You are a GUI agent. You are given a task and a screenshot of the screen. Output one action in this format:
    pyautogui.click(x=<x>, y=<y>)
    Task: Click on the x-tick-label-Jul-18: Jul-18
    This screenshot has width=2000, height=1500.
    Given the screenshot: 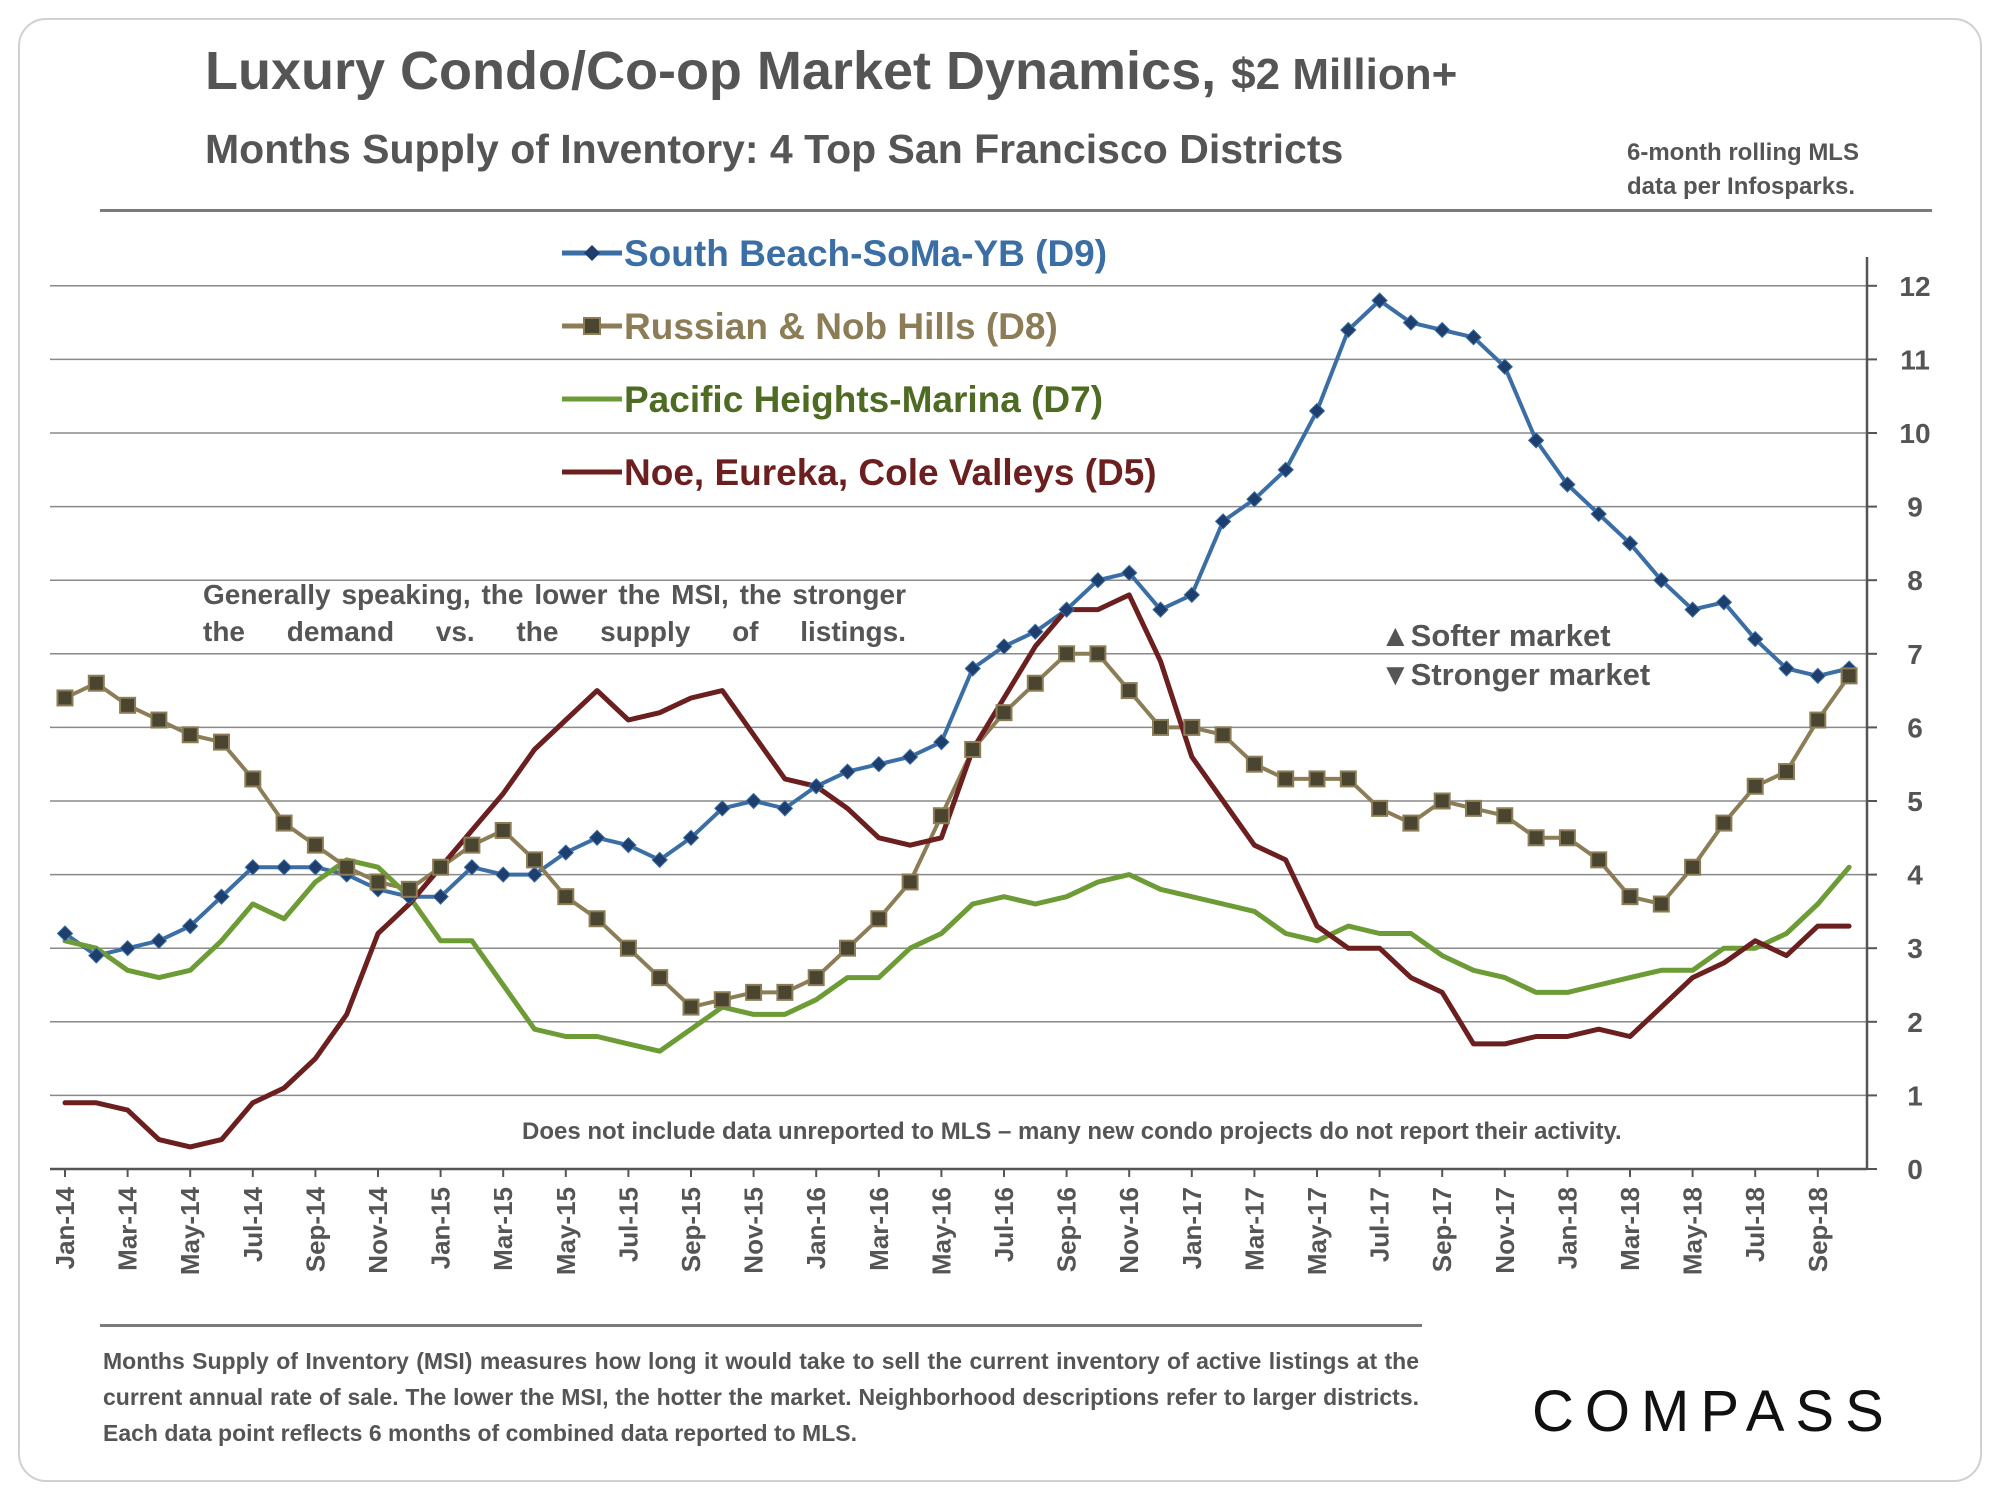 What is the action you would take?
    pyautogui.click(x=1755, y=1224)
    